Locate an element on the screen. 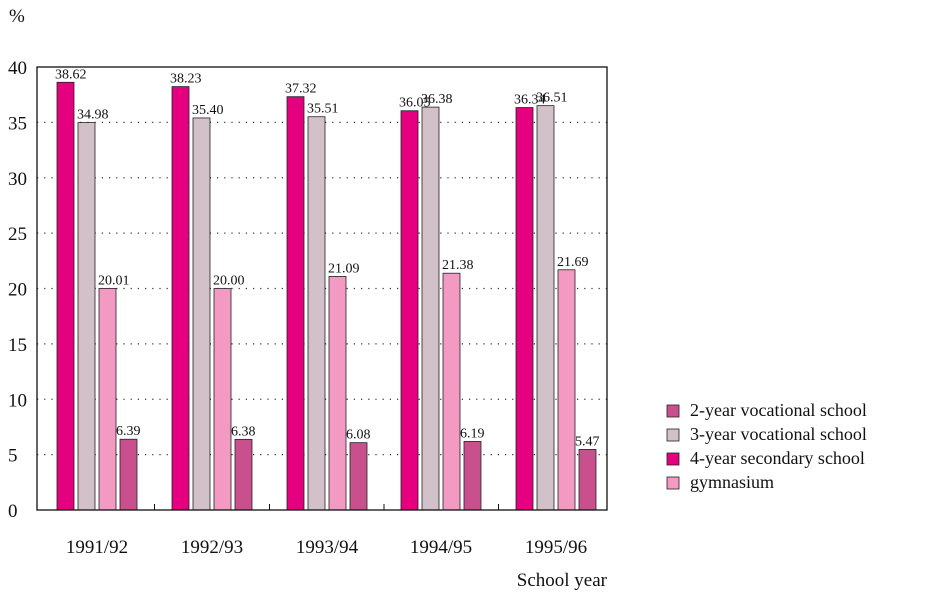  data-label: 35.51 is located at coordinates (323, 109).